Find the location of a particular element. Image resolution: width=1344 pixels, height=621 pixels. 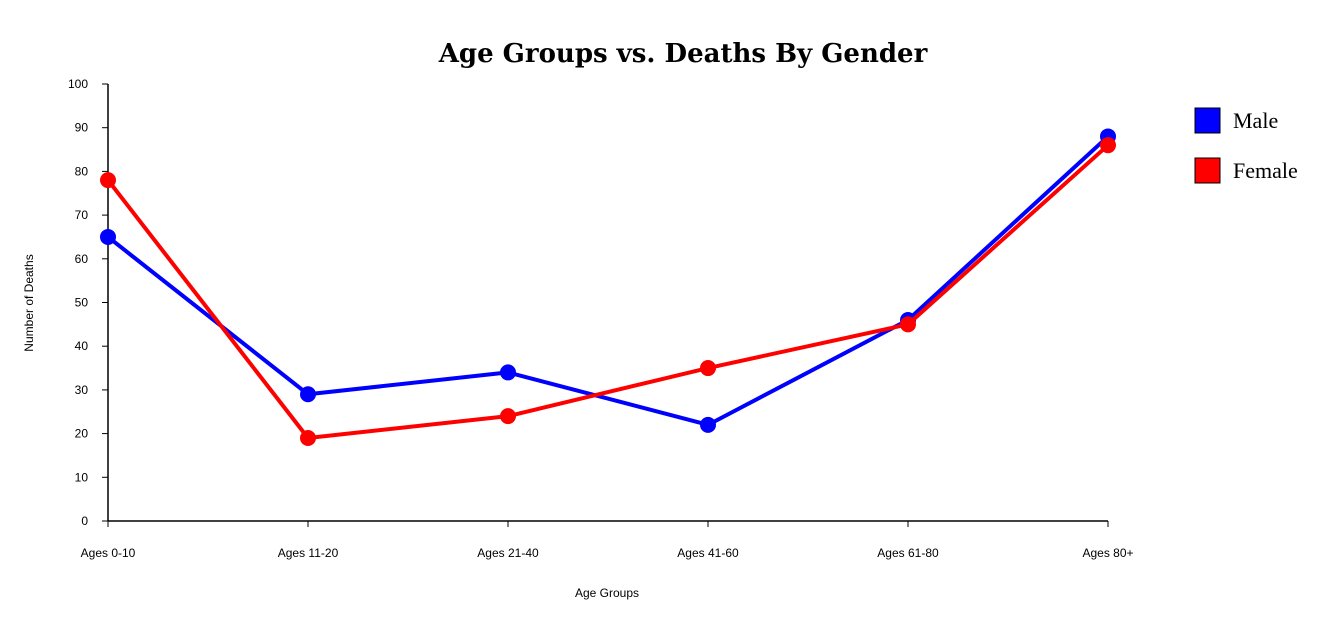

legend: Male Female is located at coordinates (1246, 145).